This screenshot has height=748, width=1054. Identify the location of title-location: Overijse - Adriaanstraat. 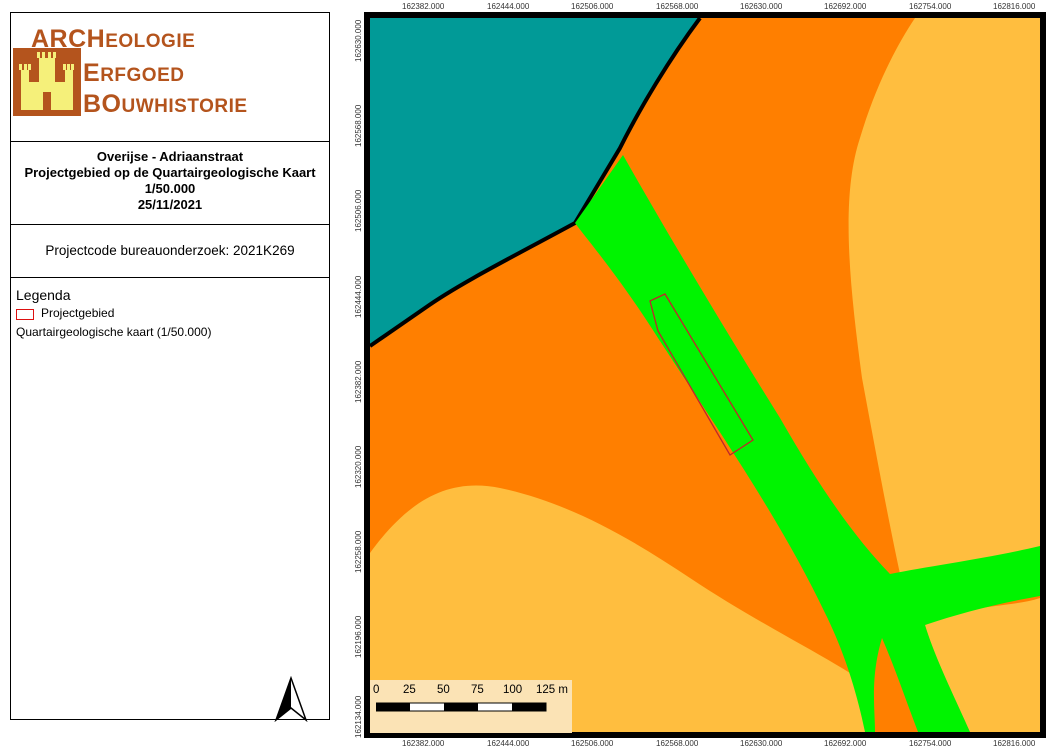
(170, 156).